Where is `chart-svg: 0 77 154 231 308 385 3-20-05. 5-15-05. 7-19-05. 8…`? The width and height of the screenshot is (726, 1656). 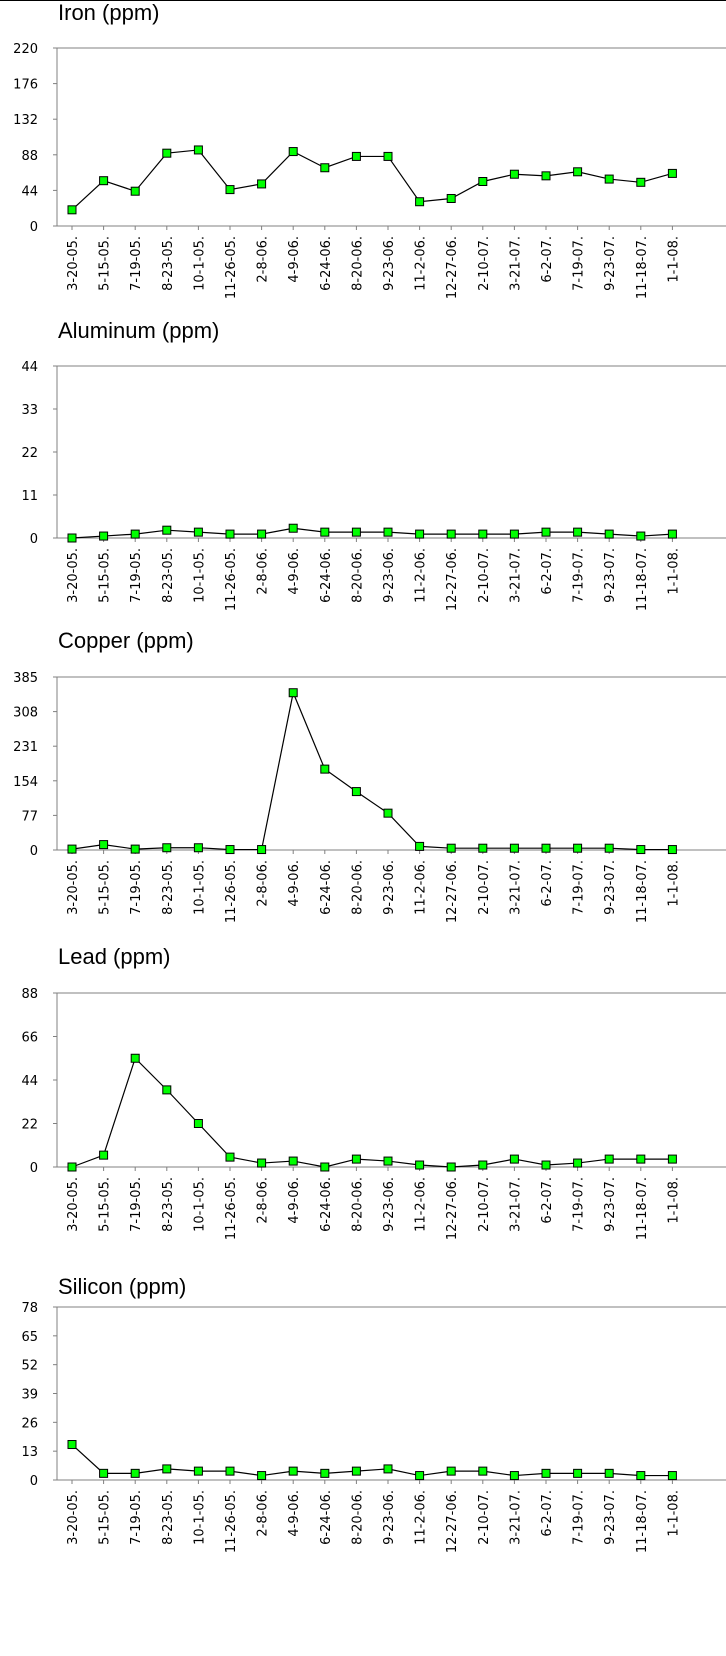 chart-svg: 0 77 154 231 308 385 3-20-05. 5-15-05. 7-19-05. 8… is located at coordinates (369, 797).